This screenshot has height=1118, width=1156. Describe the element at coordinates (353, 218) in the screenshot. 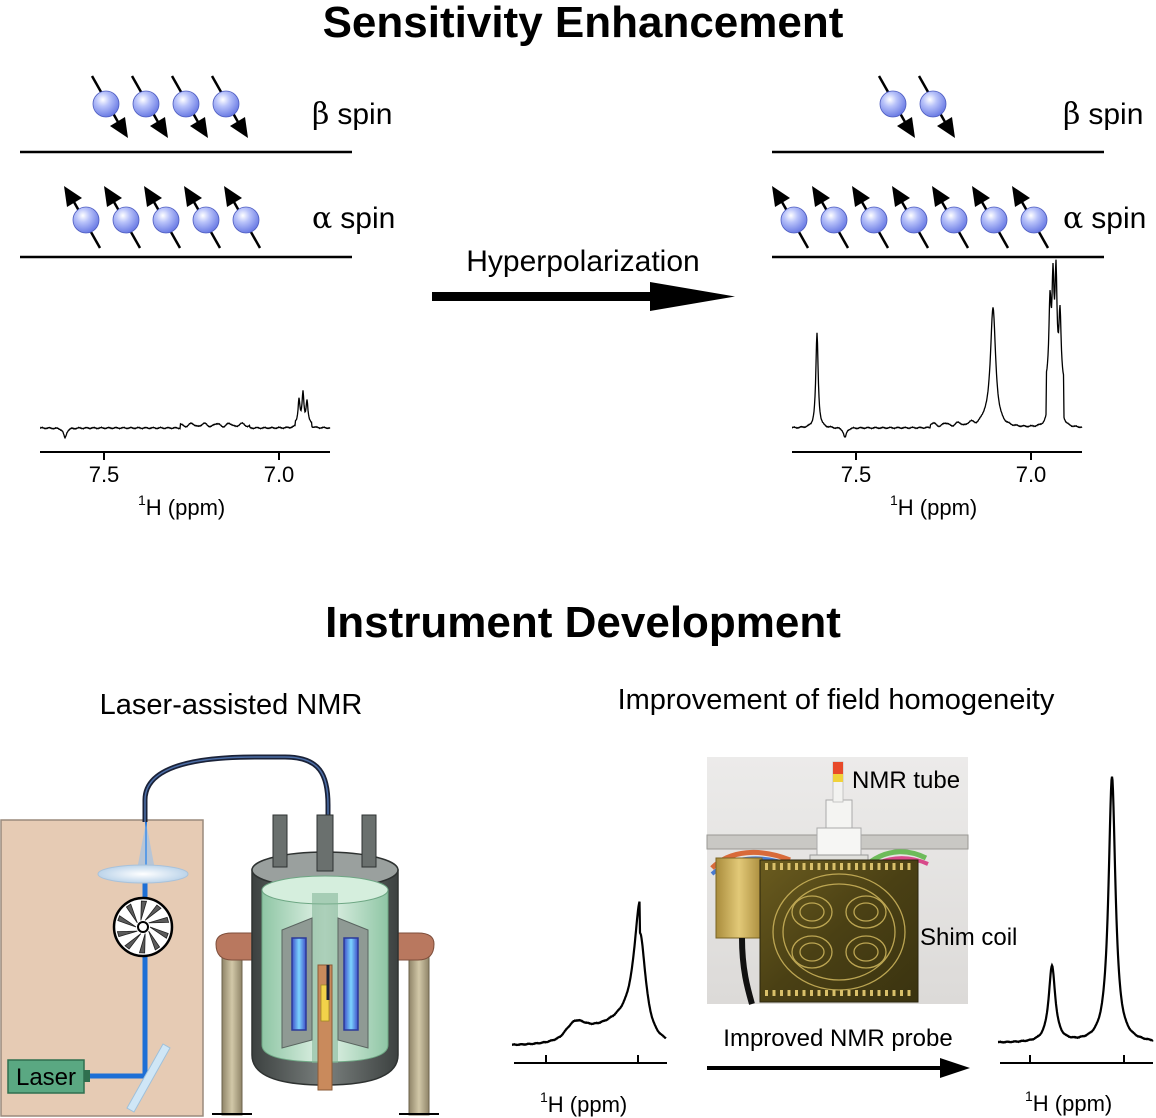

I see `alpha-spin-label-before: α spin` at that location.